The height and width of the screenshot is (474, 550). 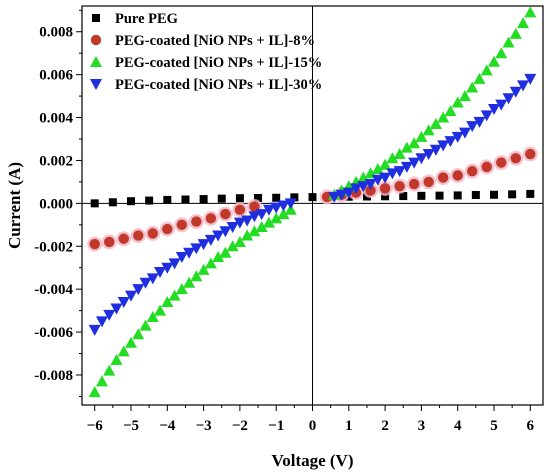 What do you see at coordinates (131, 426) in the screenshot?
I see `x-tick-label: −5` at bounding box center [131, 426].